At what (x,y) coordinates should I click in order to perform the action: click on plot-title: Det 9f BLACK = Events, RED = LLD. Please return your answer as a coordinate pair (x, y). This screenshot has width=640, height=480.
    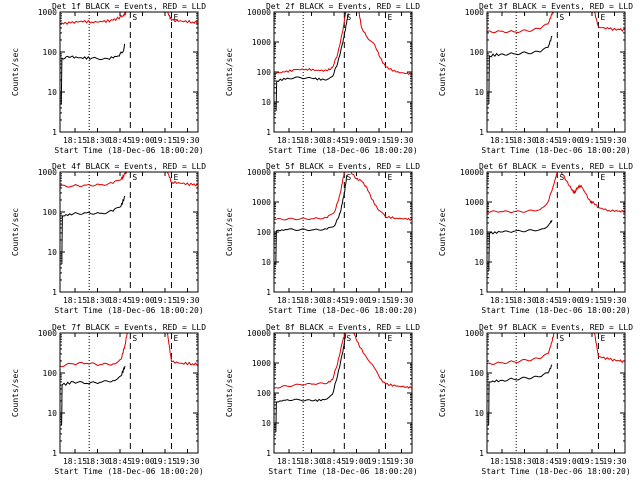
    Looking at the image, I should click on (556, 327).